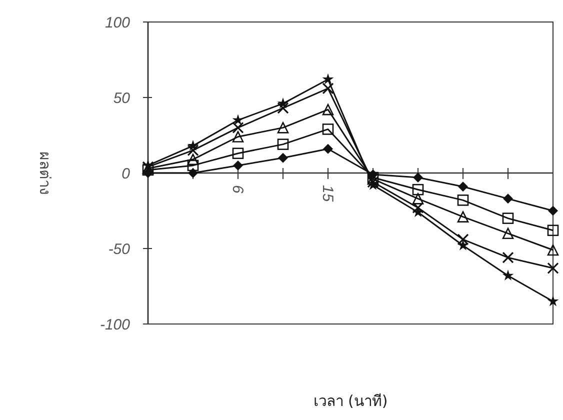 The image size is (563, 420). I want to click on x-tick-label: 15, so click(327, 193).